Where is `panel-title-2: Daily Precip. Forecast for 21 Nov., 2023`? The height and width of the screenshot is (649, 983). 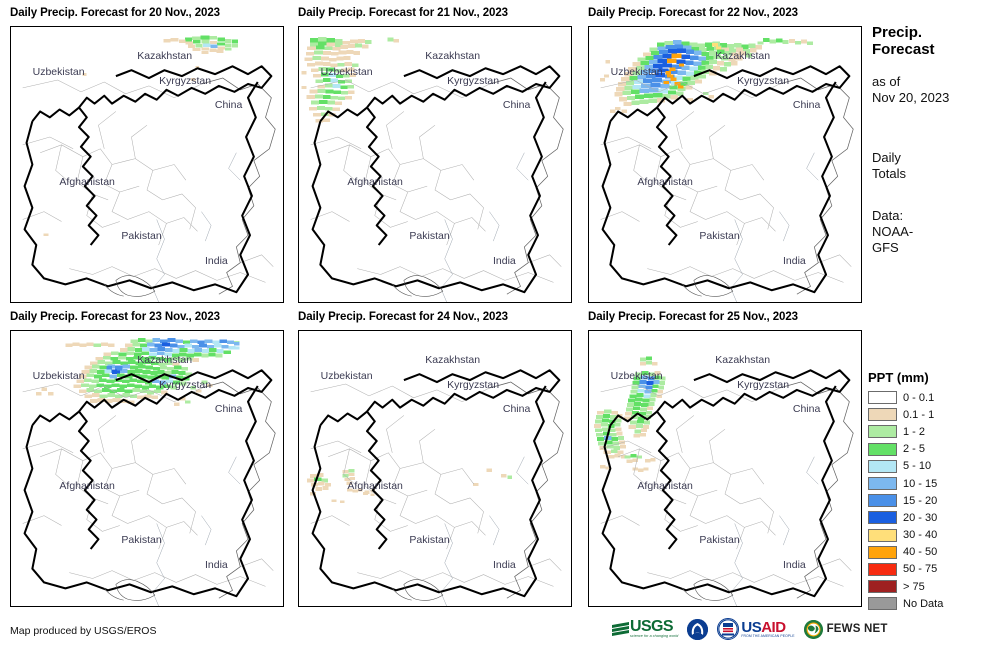
panel-title-2: Daily Precip. Forecast for 21 Nov., 2023 is located at coordinates (403, 13).